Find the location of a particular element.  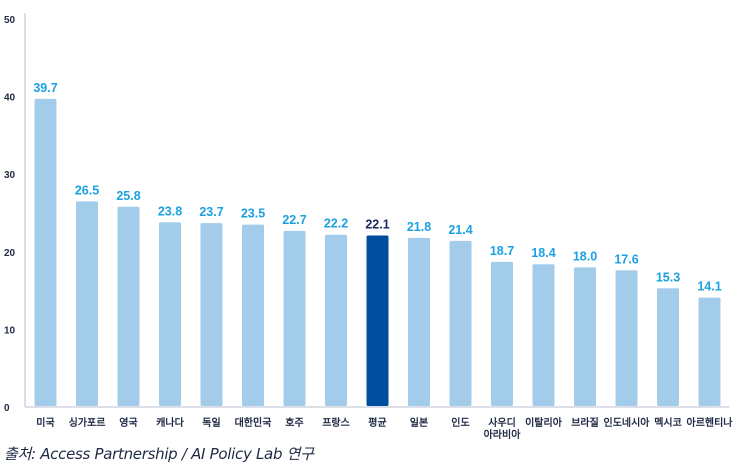

x-tick-label-line: 브라질 is located at coordinates (585, 422).